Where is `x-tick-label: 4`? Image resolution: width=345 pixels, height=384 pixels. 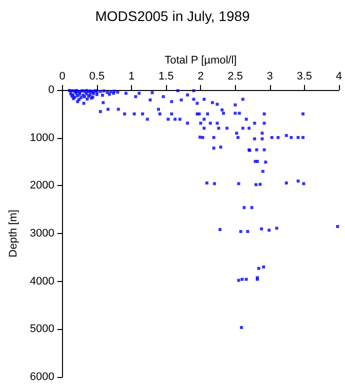 x-tick-label: 4 is located at coordinates (339, 76).